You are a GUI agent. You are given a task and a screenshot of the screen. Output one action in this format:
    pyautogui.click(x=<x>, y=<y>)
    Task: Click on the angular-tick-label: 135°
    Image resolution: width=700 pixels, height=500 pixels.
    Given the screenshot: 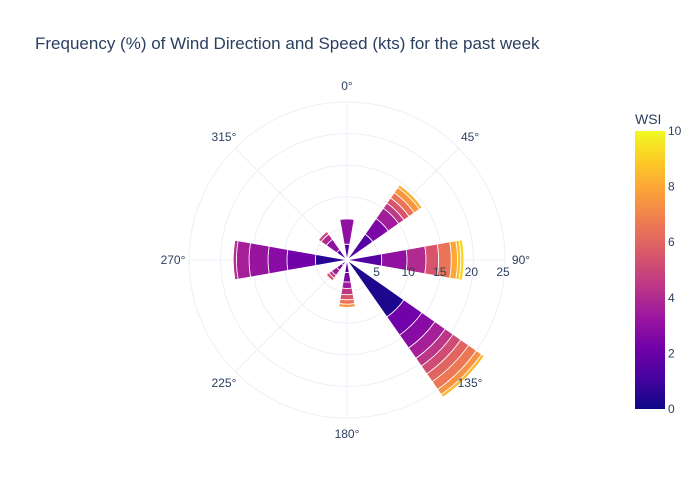 What is the action you would take?
    pyautogui.click(x=470, y=383)
    